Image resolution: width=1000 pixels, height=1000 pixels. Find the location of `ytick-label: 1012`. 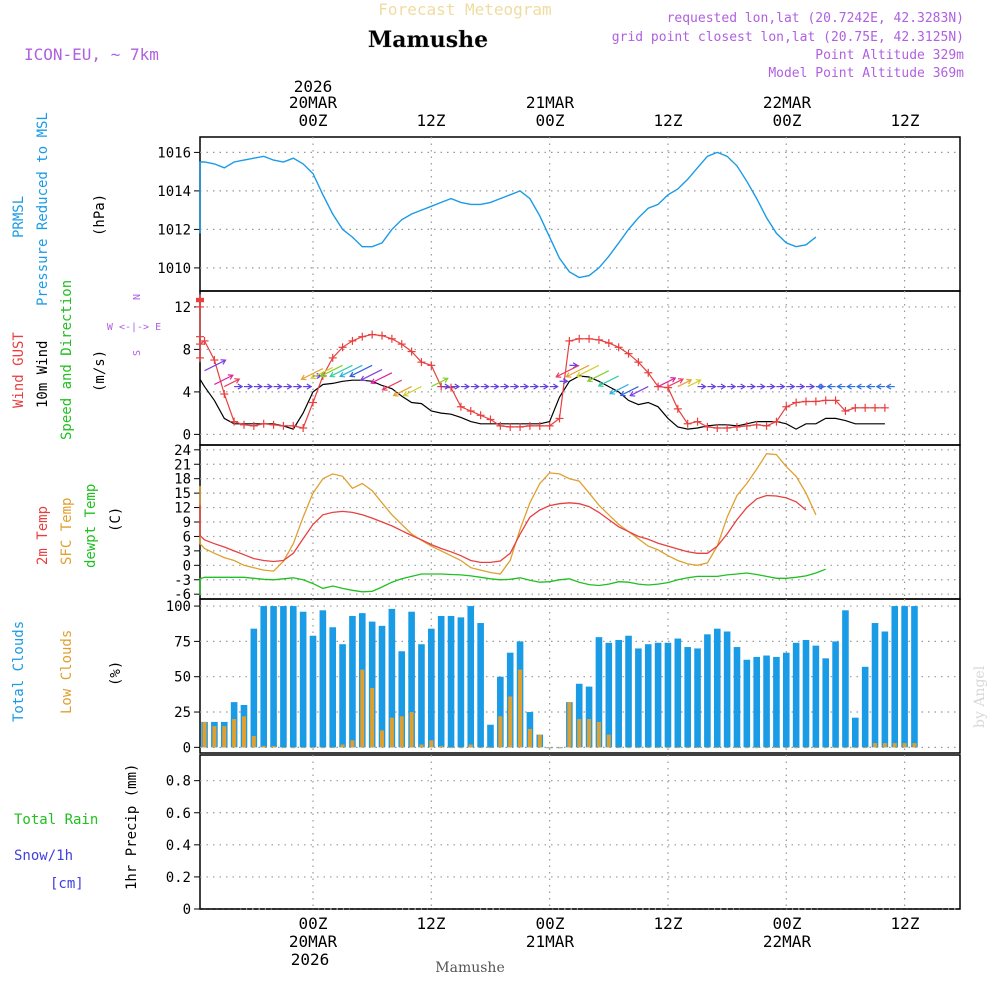

ytick-label: 1012 is located at coordinates (174, 230).